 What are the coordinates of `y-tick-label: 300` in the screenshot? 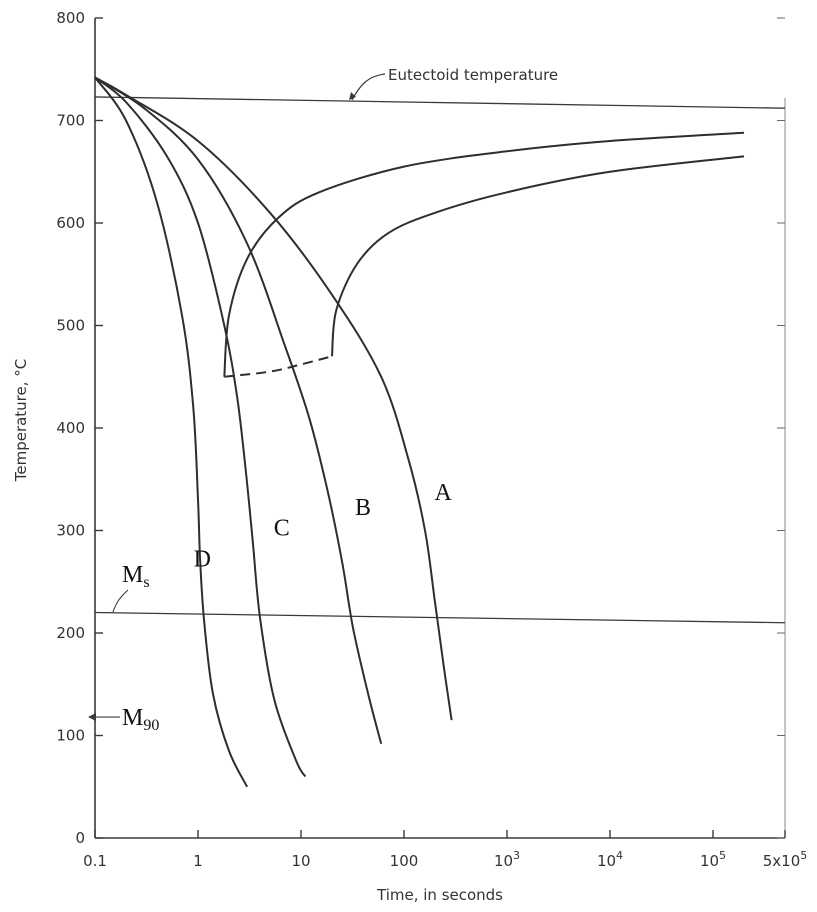 It's located at (70, 531).